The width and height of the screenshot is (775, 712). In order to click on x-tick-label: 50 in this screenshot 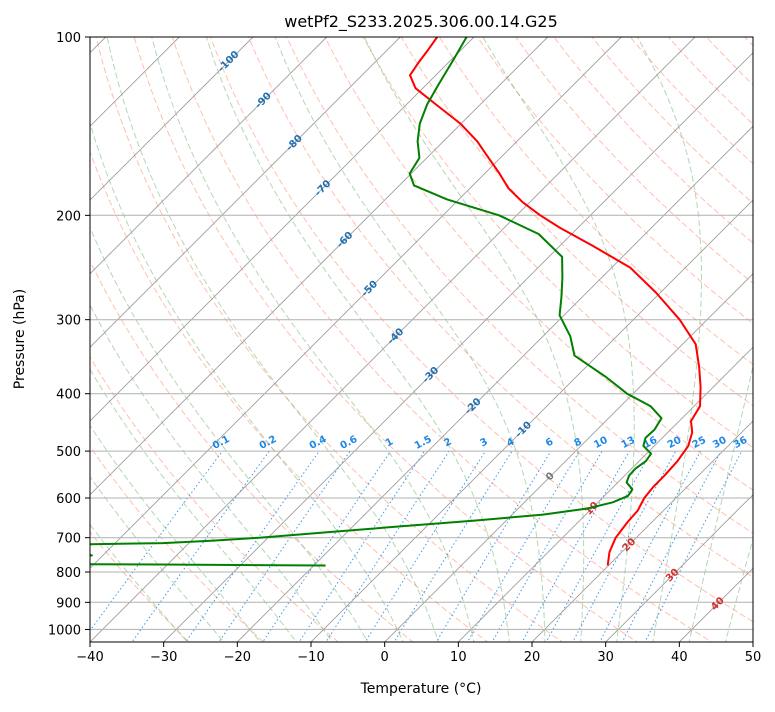, I will do `click(753, 657)`.